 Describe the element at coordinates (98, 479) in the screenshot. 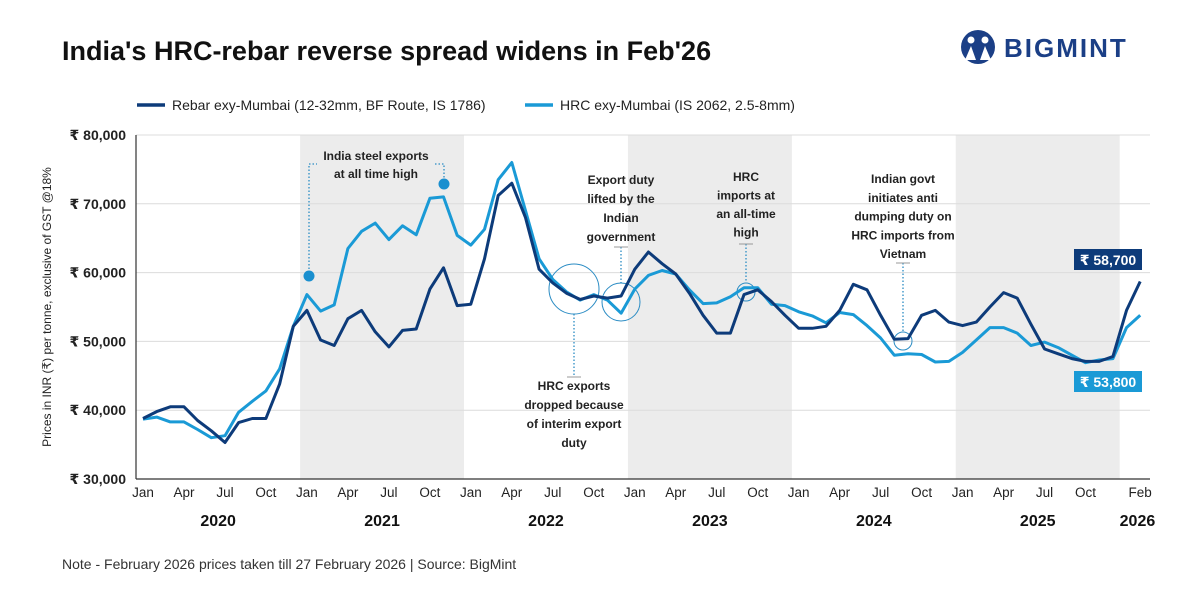

I see `y-tick-label: ₹ 30,000` at that location.